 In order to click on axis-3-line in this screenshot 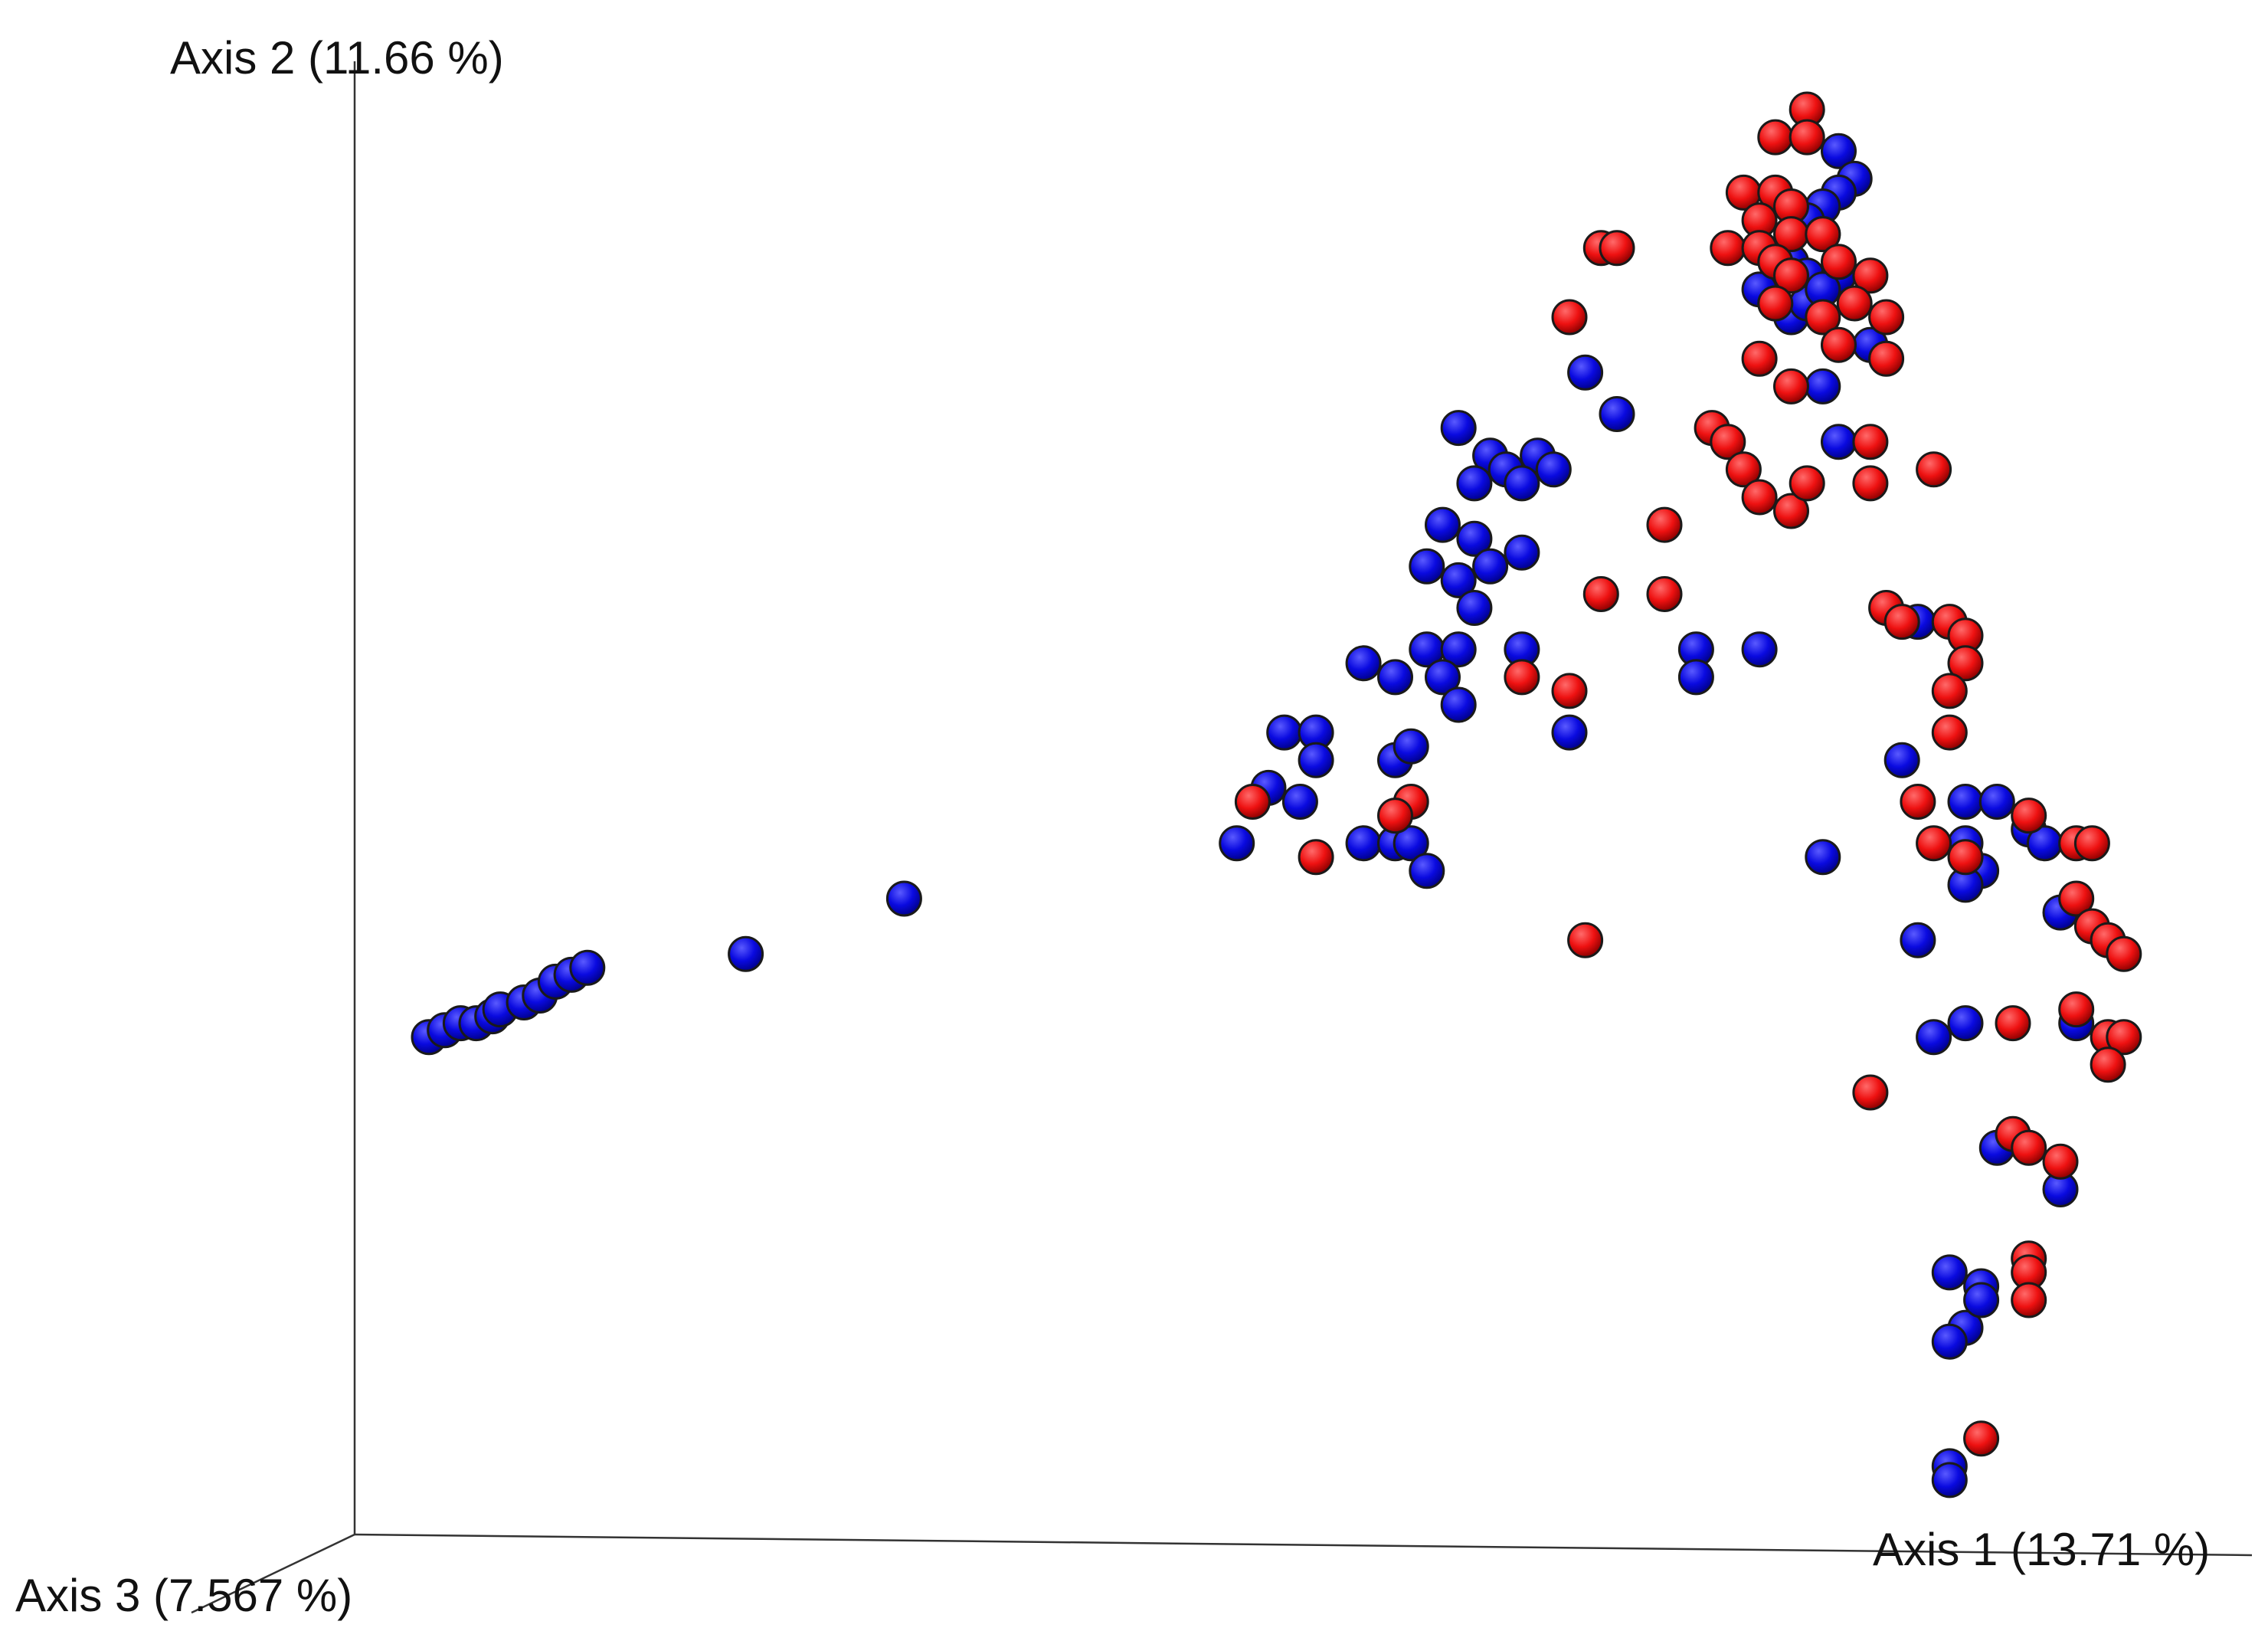, I will do `click(273, 1574)`.